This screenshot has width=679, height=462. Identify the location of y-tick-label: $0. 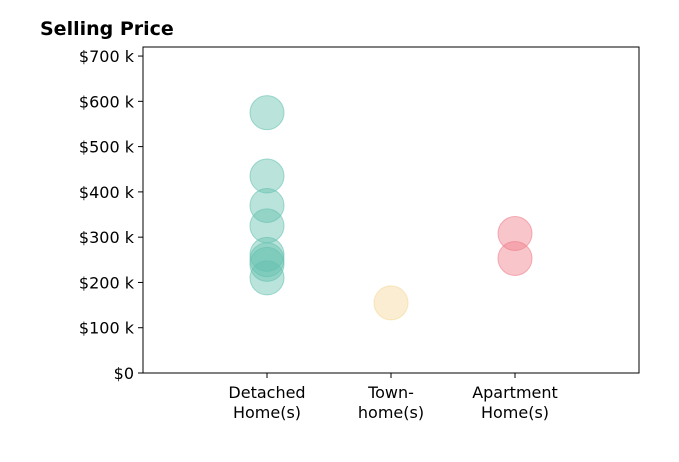
(124, 373).